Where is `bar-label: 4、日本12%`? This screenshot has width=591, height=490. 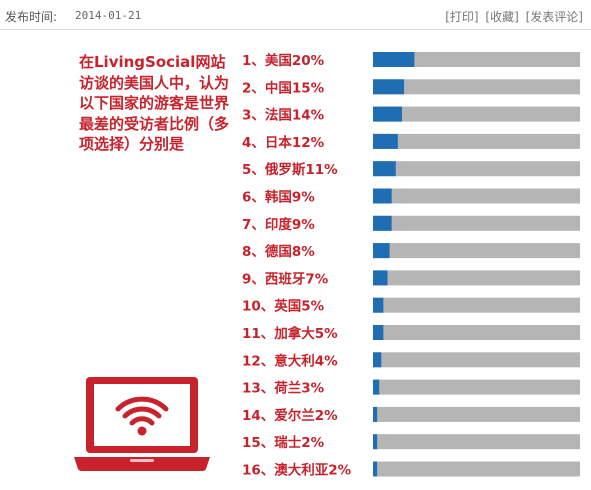
bar-label: 4、日本12% is located at coordinates (283, 142).